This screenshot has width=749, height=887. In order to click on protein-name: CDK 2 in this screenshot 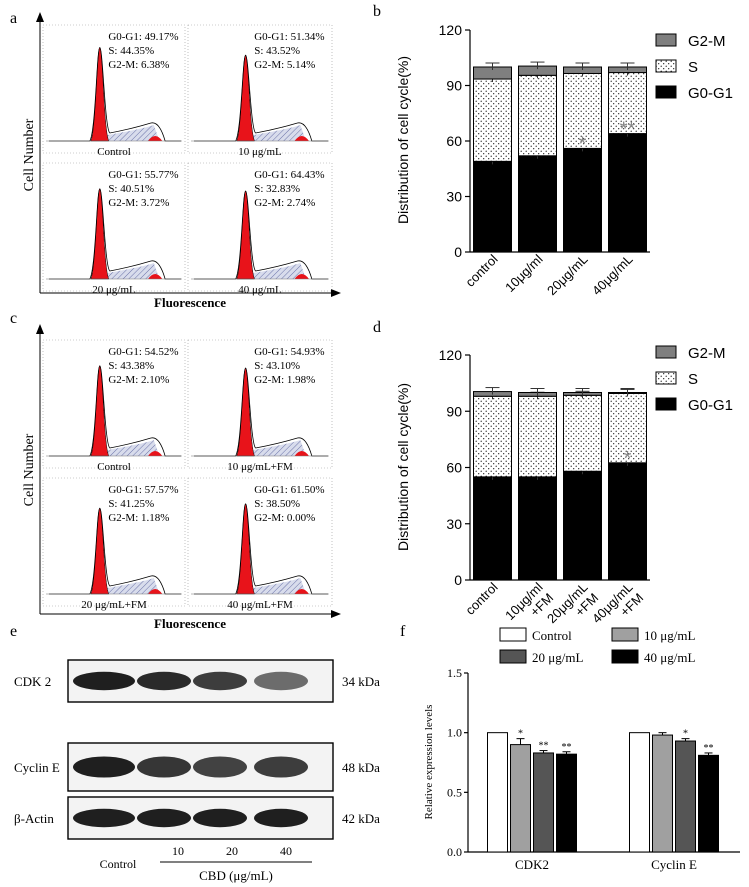, I will do `click(32, 681)`.